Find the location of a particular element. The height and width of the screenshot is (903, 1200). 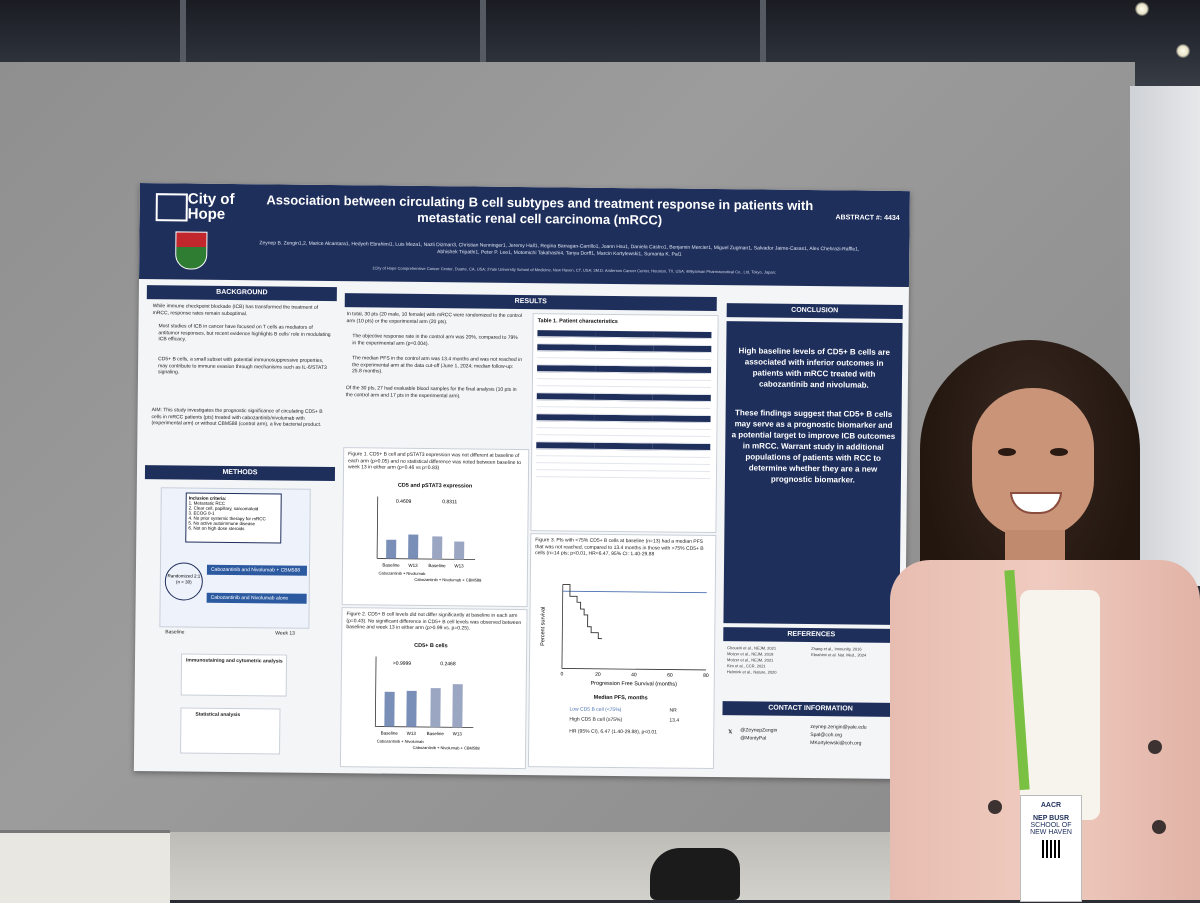

x-tick-label: W13 is located at coordinates (459, 565).